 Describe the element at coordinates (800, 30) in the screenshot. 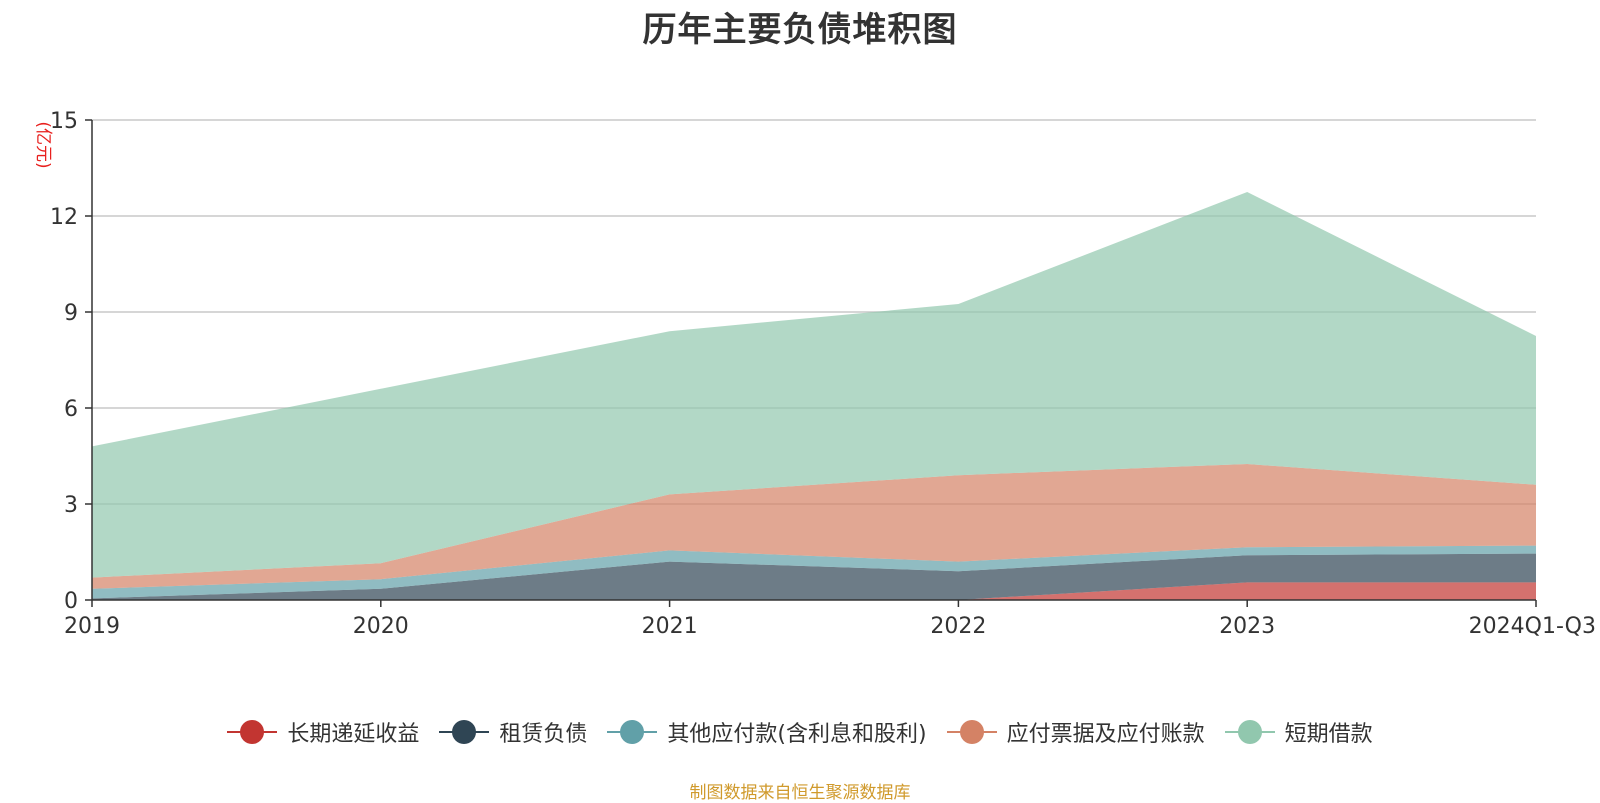

I see `chart-title: 历年主要负债堆积图` at that location.